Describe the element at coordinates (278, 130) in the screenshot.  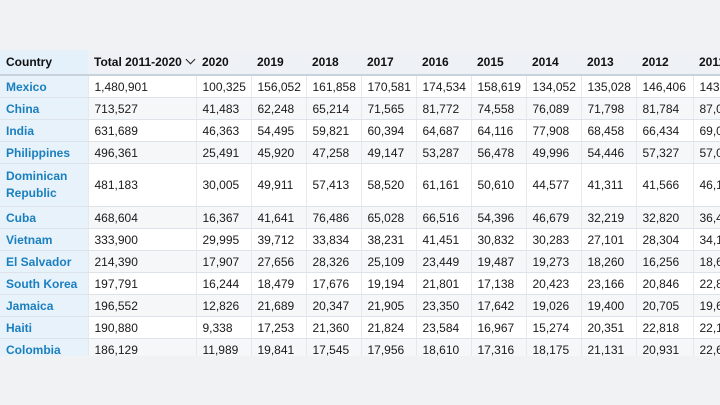
I see `table-cell: 54,495` at that location.